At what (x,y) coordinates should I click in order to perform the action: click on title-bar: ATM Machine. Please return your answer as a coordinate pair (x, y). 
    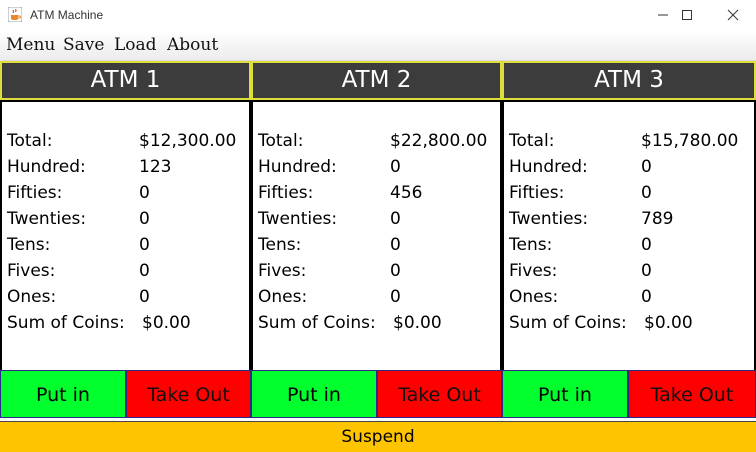
    Looking at the image, I should click on (378, 15).